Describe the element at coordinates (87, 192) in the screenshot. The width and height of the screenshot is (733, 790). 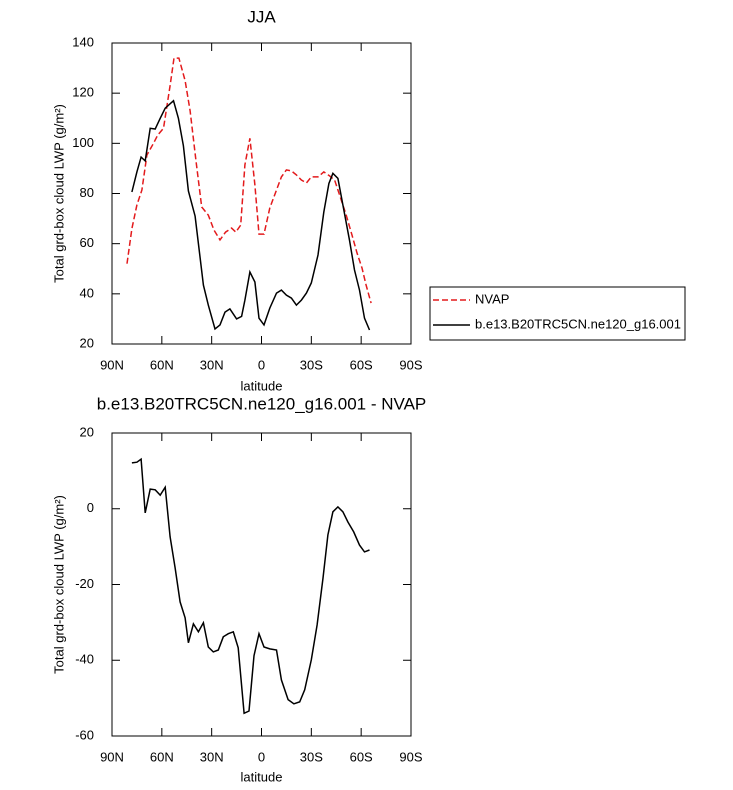
I see `y-tick-label: 80` at that location.